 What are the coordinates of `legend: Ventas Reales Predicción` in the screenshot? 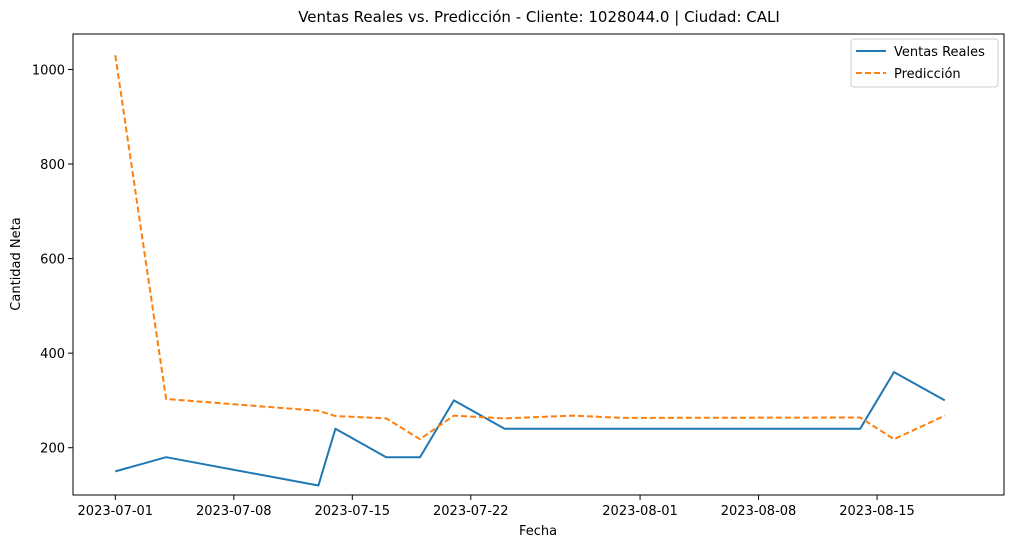 It's located at (924, 63).